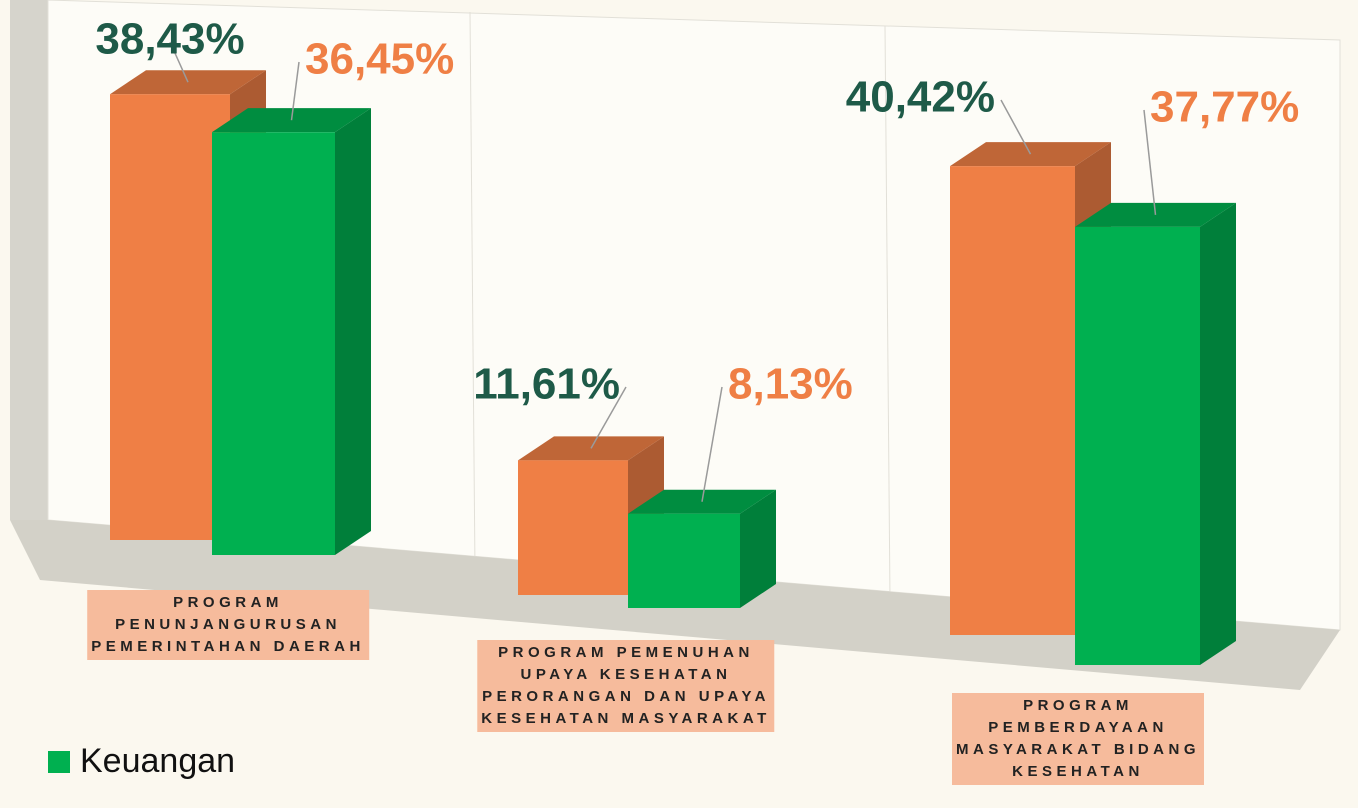  I want to click on category-line: PROGRAM PEMENUHAN, so click(626, 652).